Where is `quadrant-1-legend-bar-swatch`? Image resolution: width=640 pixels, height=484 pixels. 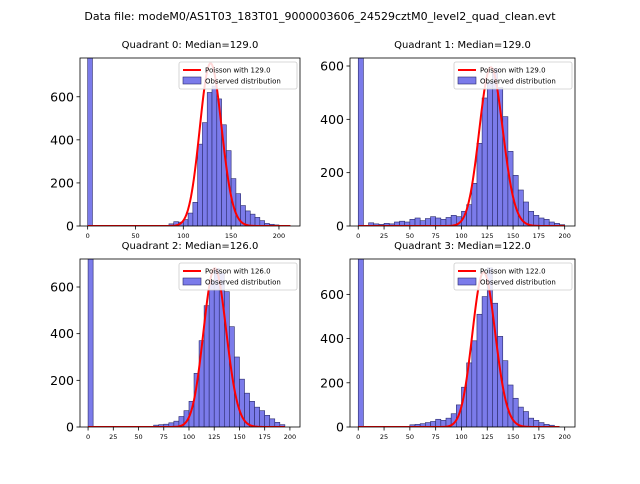 quadrant-1-legend-bar-swatch is located at coordinates (467, 80).